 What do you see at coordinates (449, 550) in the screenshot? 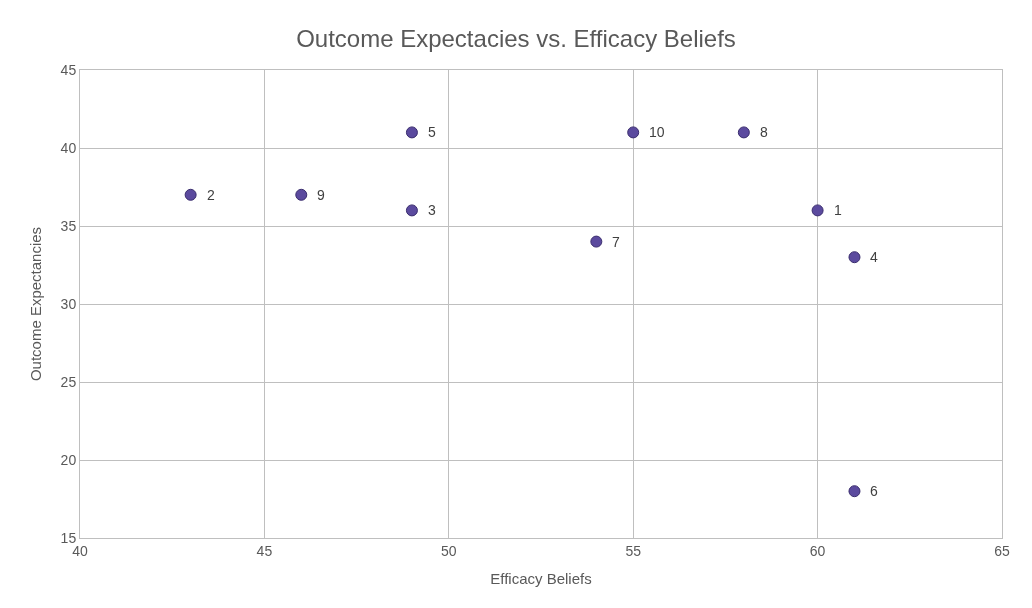
I see `x-tick-label: 50` at bounding box center [449, 550].